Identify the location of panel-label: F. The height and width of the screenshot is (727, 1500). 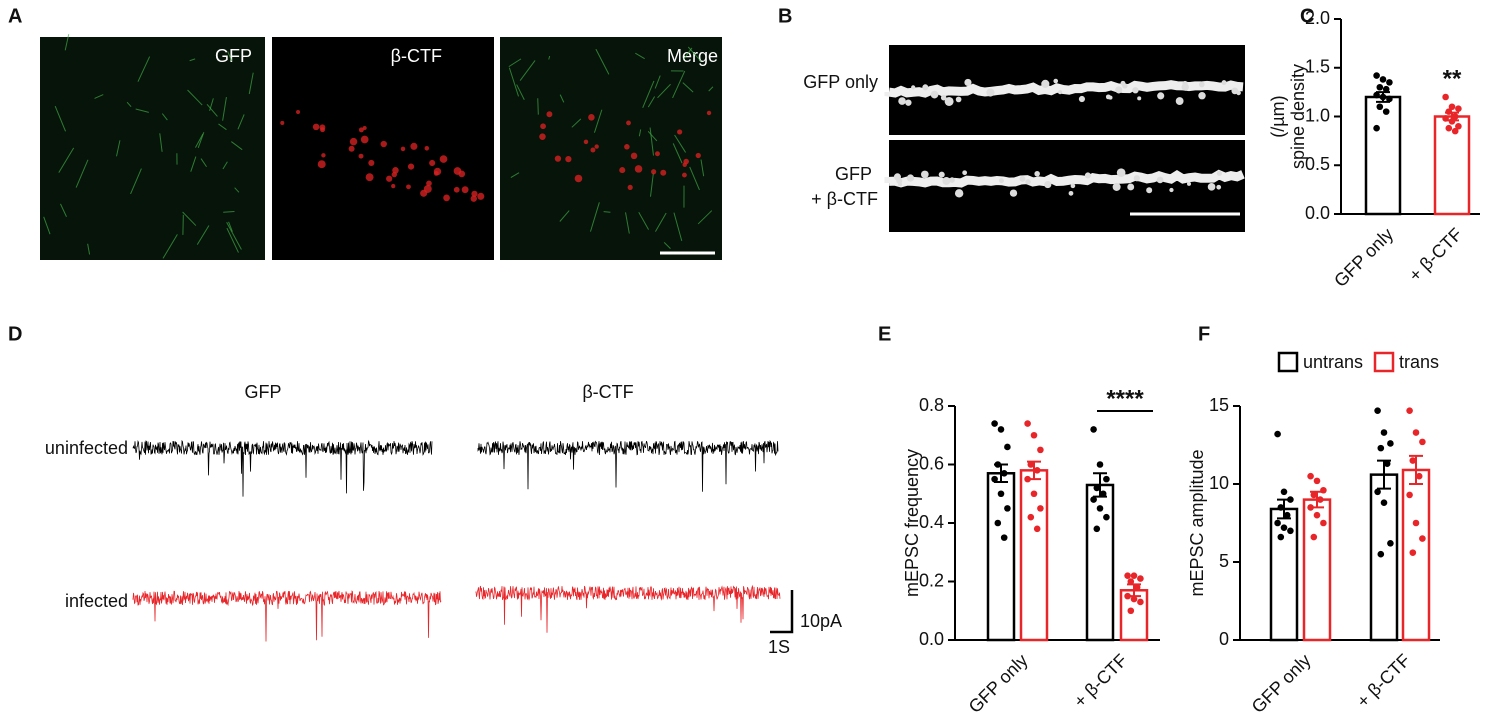
(1204, 334).